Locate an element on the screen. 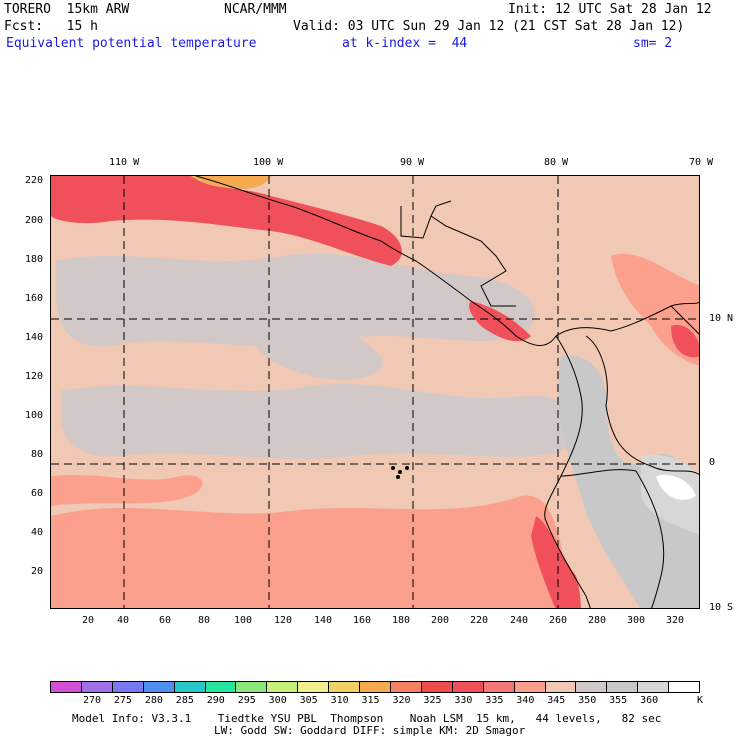 This screenshot has width=740, height=740. border-venezuela is located at coordinates (684, 320).